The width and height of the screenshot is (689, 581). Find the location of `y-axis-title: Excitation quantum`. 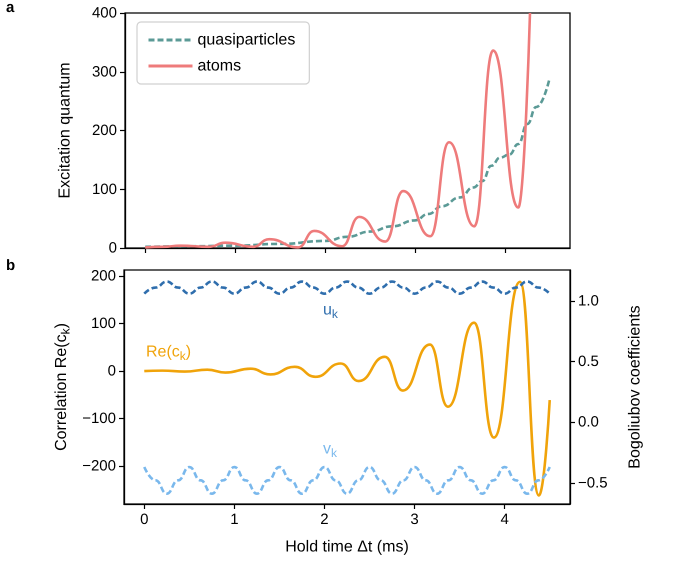

y-axis-title: Excitation quantum is located at coordinates (65, 130).